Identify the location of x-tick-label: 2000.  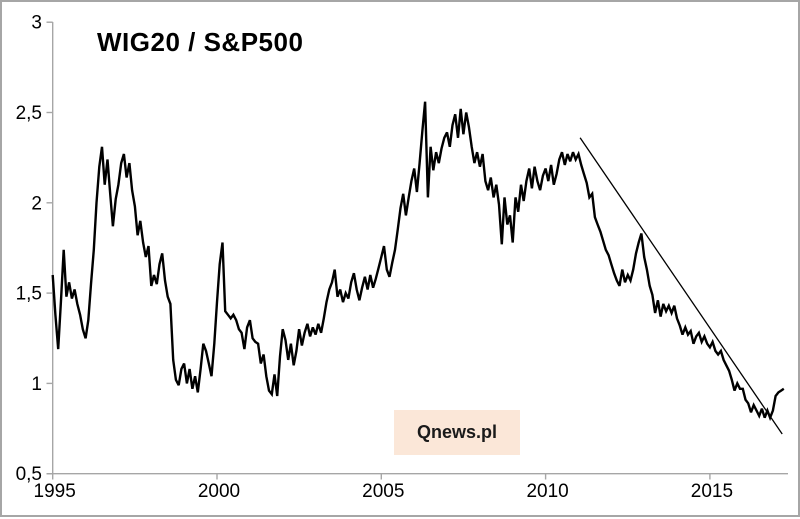
(219, 491).